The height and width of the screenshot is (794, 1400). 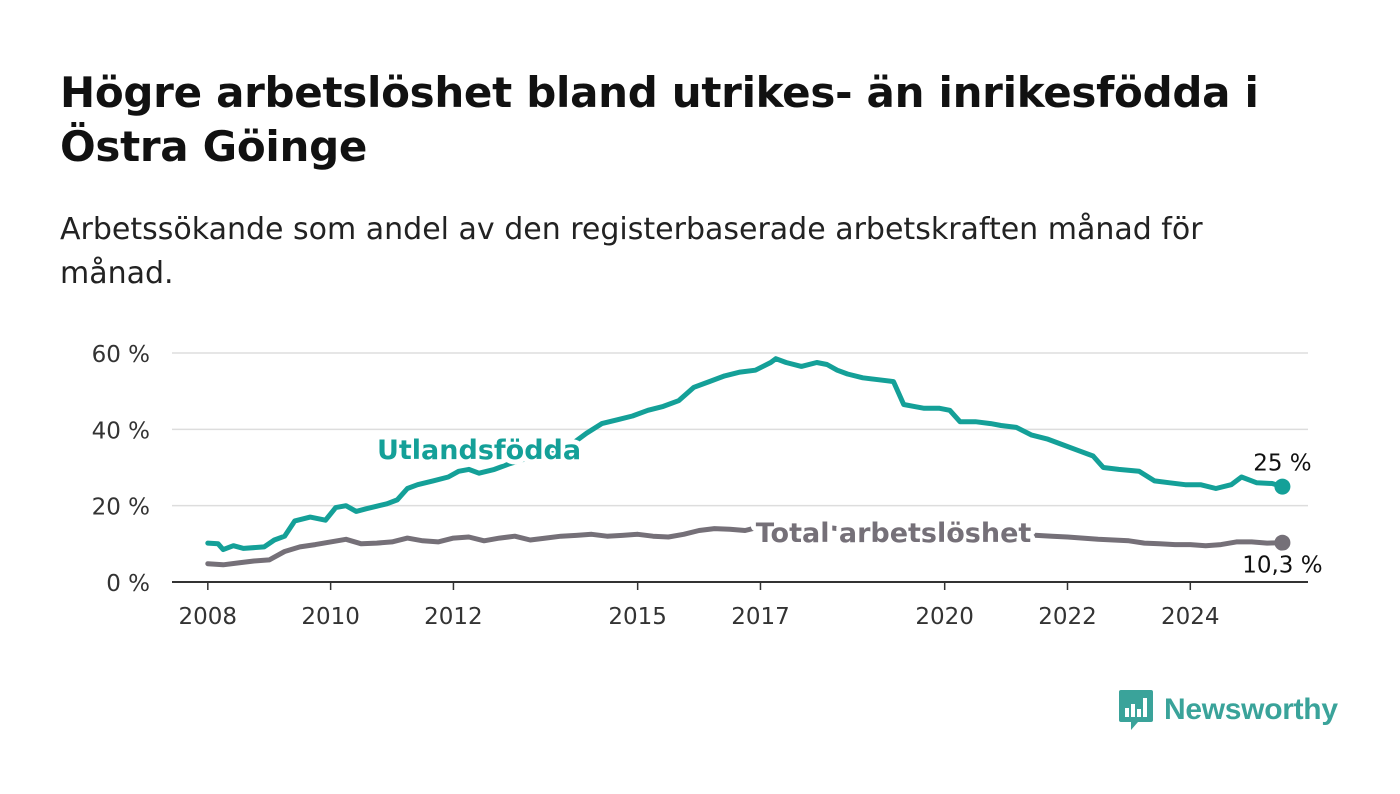 I want to click on x-tick-label: 2008, so click(x=208, y=617).